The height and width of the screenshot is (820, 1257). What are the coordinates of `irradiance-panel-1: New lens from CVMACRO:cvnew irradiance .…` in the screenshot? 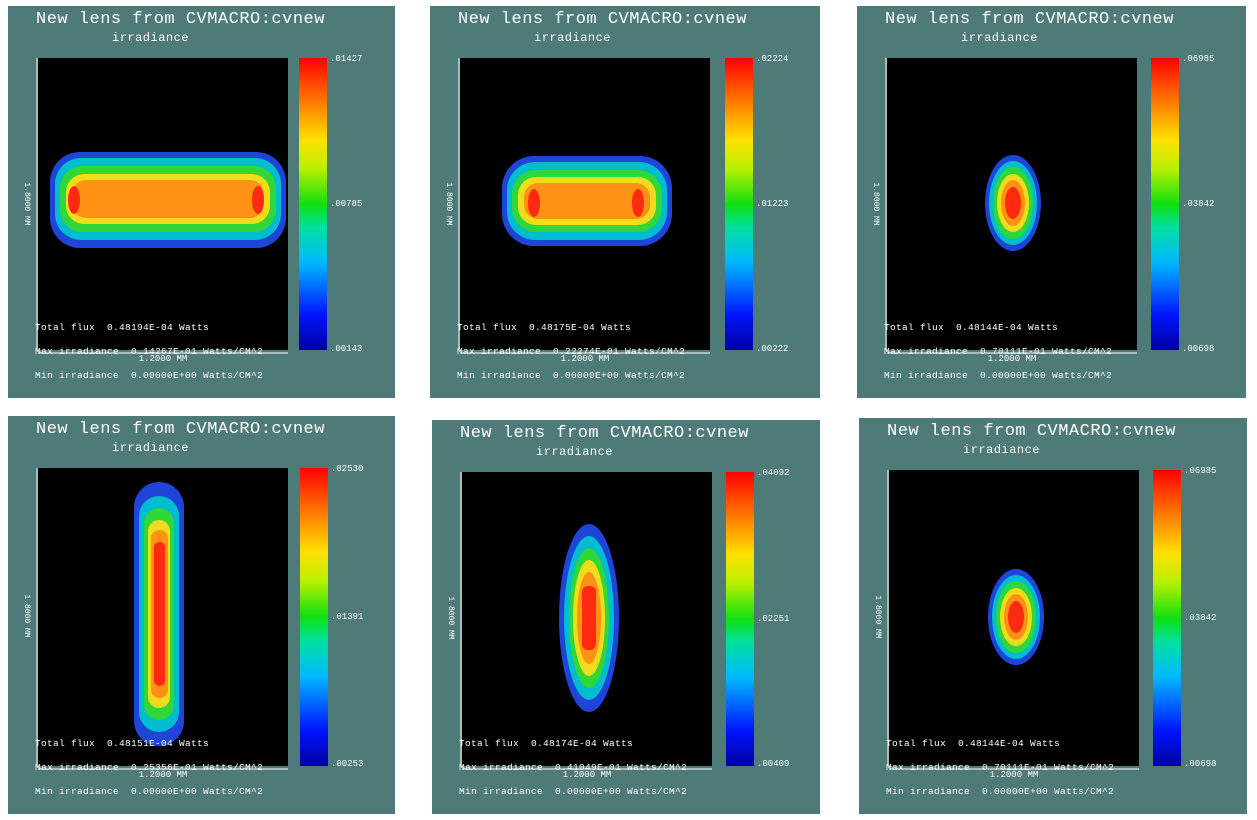 It's located at (201, 202).